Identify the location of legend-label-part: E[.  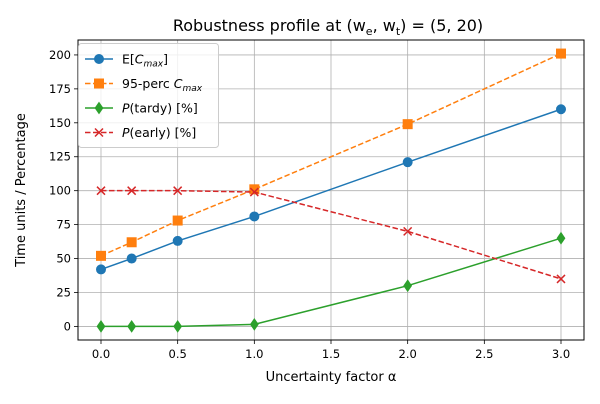
(128, 59).